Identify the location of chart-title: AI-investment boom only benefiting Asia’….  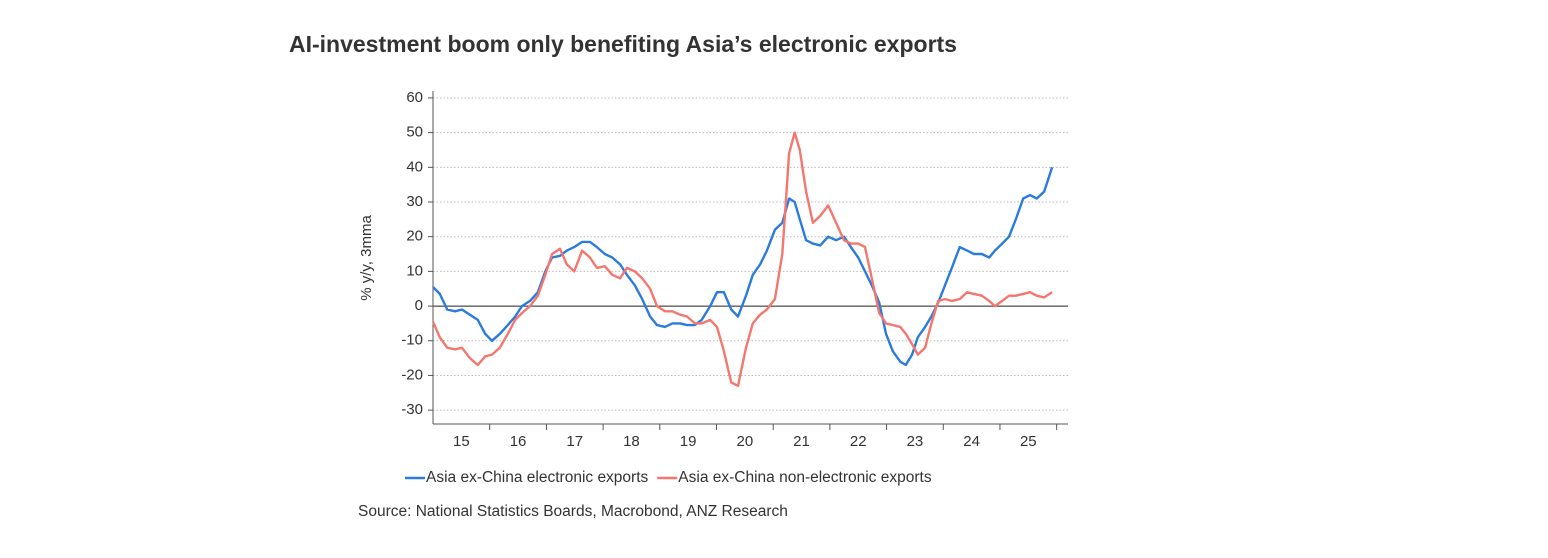
(623, 44).